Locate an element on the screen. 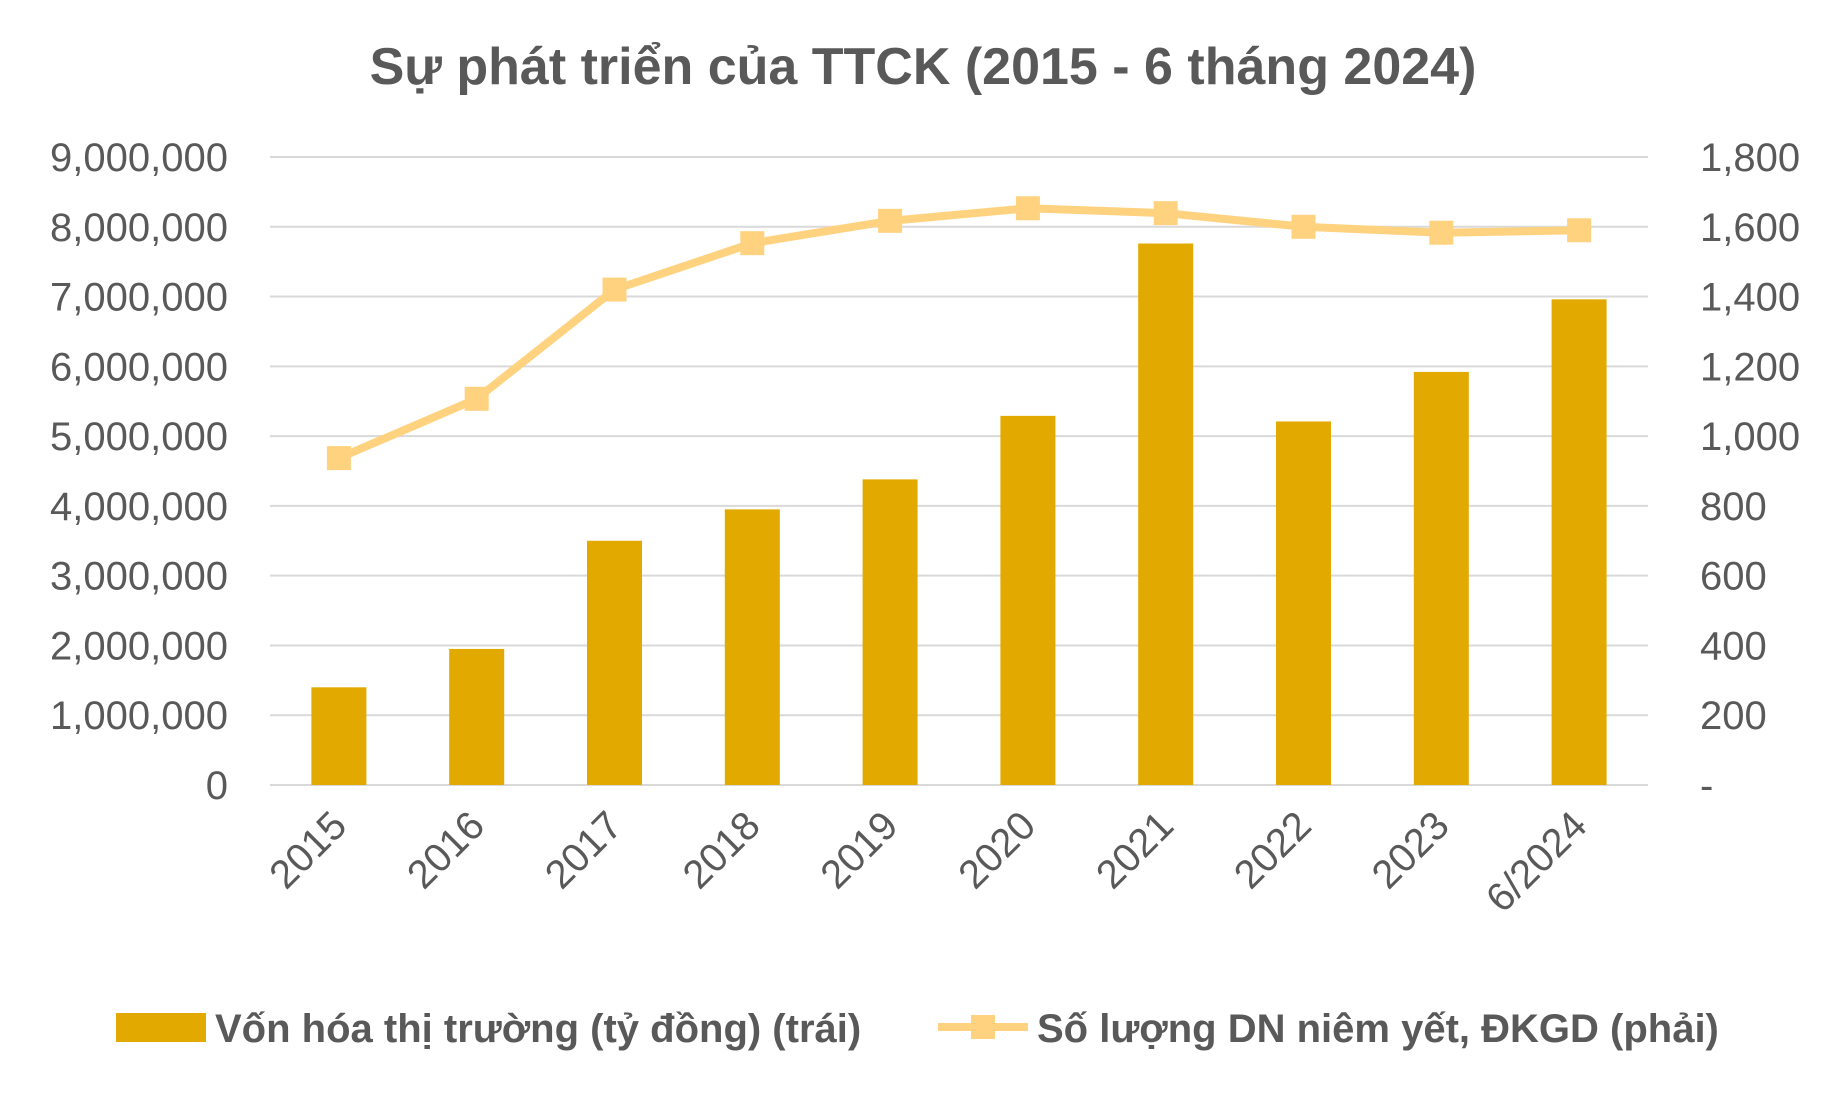 The image size is (1847, 1093). left-tick-label: 7,000,000 is located at coordinates (139, 298).